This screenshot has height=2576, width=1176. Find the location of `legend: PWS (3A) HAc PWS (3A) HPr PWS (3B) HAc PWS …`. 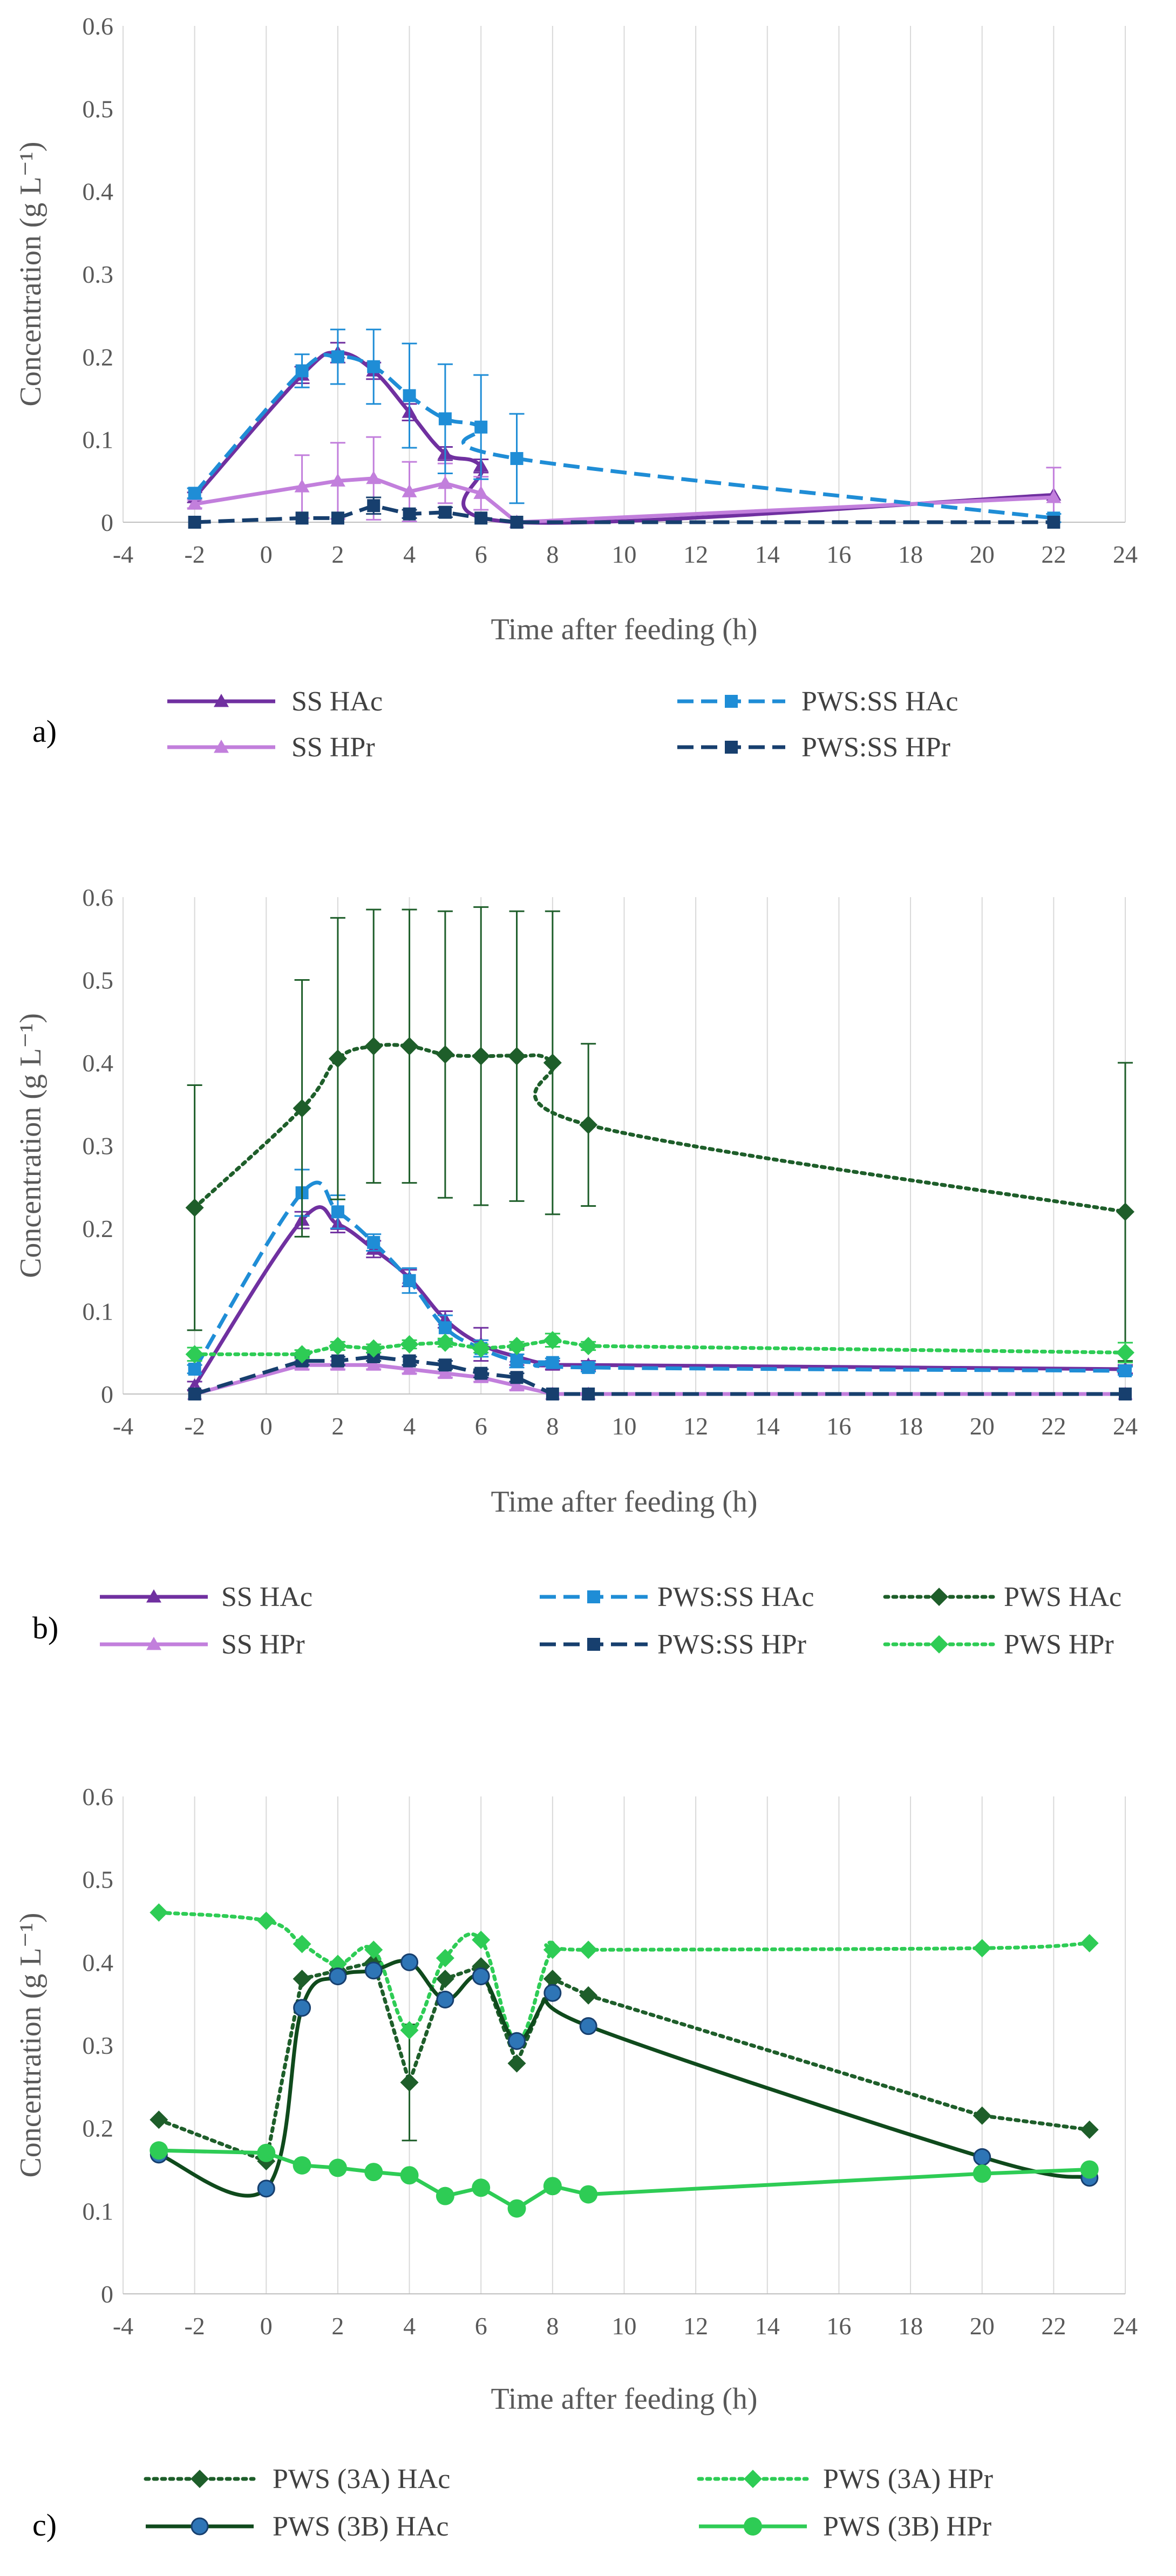

legend: PWS (3A) HAc PWS (3A) HPr PWS (3B) HAc PWS … is located at coordinates (568, 2503).